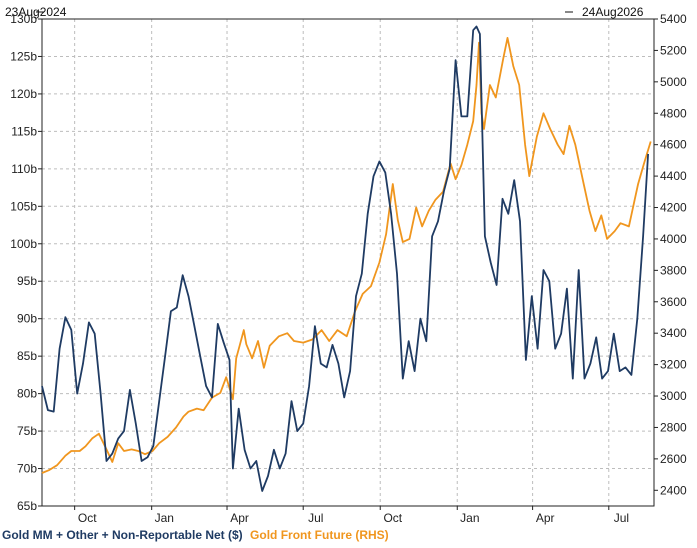  What do you see at coordinates (27, 506) in the screenshot?
I see `left-tick-label: 65b` at bounding box center [27, 506].